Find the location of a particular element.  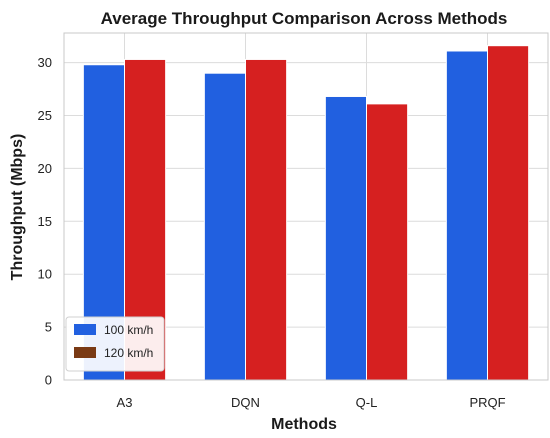

x-axis-label: Methods is located at coordinates (304, 424).